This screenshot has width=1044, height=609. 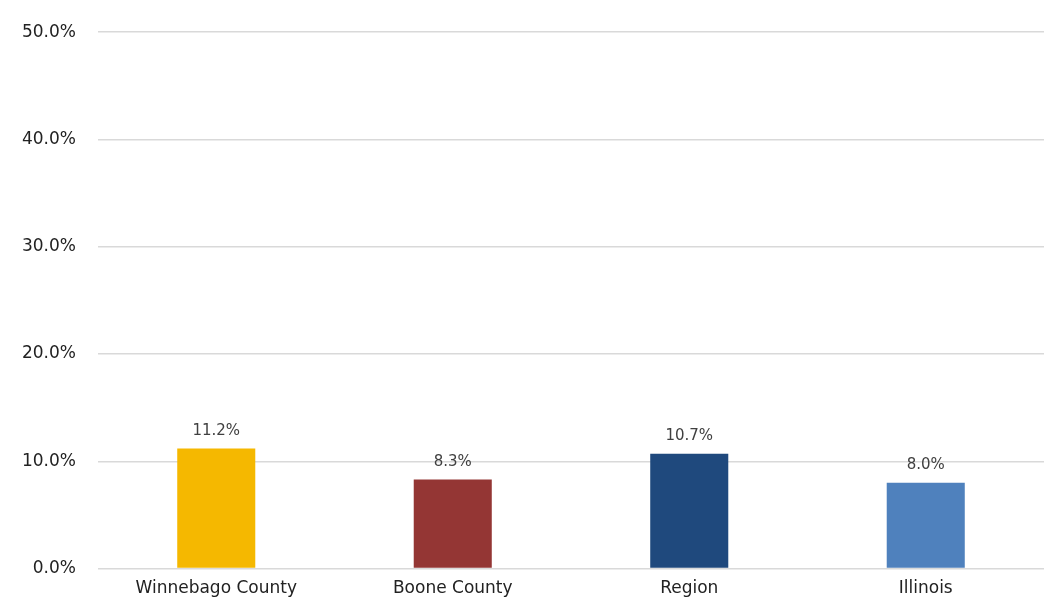 I want to click on x-tick-label: Illinois, so click(x=925, y=587).